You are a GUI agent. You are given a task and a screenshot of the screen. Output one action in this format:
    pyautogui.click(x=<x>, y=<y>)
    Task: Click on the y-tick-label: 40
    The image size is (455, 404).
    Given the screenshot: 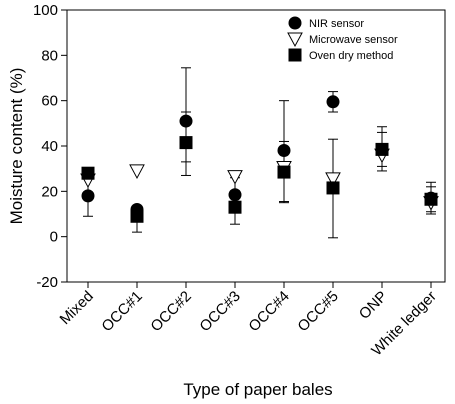 What is the action you would take?
    pyautogui.click(x=49, y=146)
    